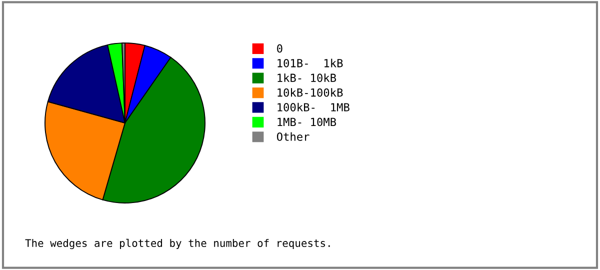 Image resolution: width=600 pixels, height=270 pixels. I want to click on legend-label: 100kB- 1MB, so click(314, 107).